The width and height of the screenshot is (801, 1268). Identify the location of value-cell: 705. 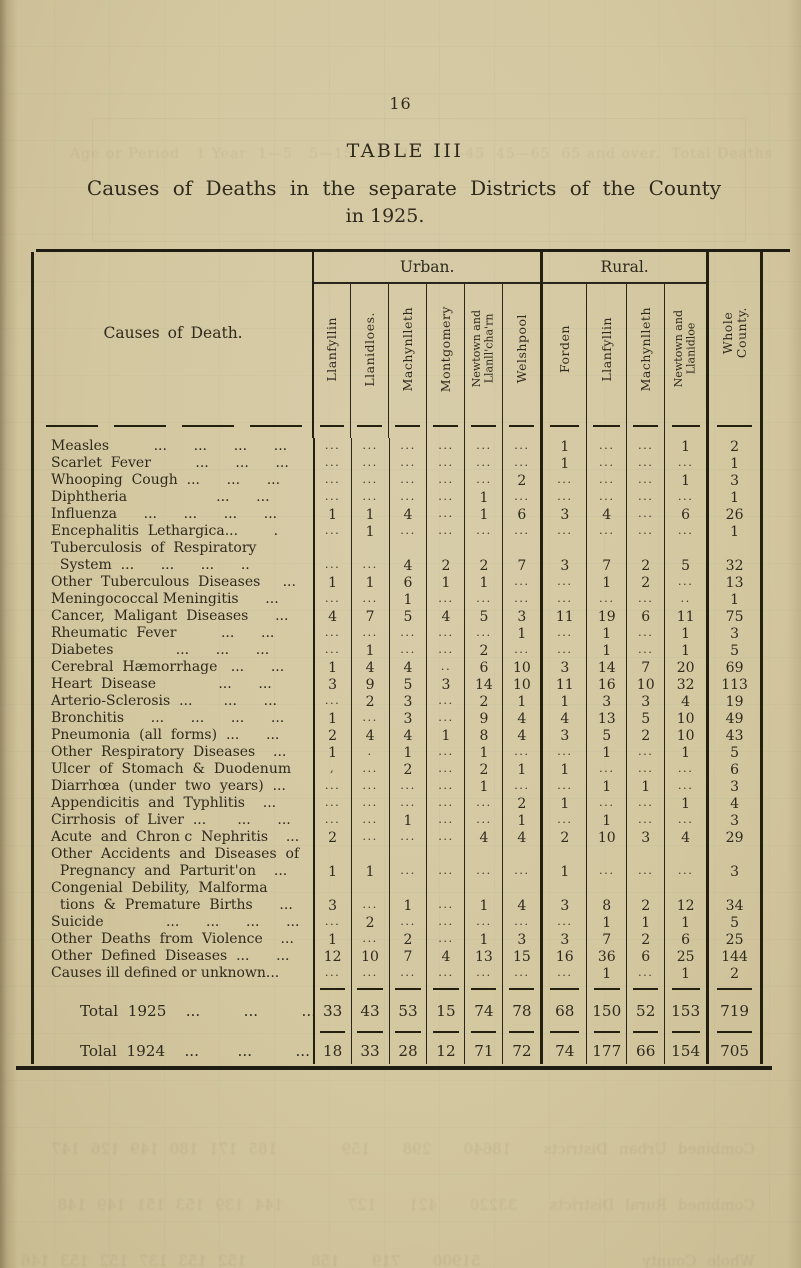
(733, 1051).